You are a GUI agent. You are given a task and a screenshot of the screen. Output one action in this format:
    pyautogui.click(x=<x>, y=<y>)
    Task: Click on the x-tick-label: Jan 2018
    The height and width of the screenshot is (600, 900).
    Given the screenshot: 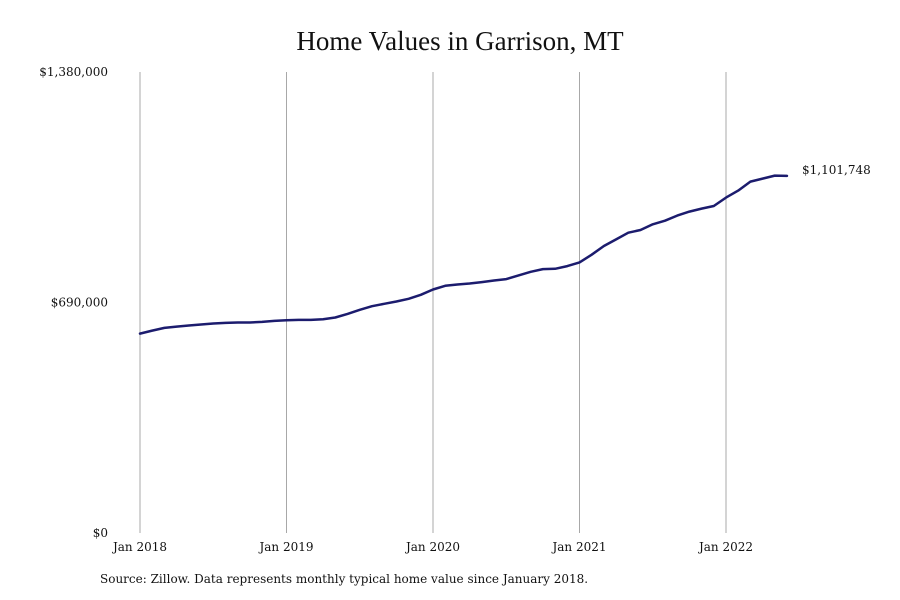 What is the action you would take?
    pyautogui.click(x=139, y=547)
    